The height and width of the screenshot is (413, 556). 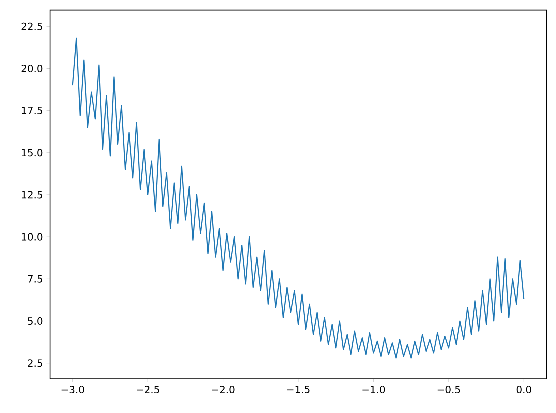 I want to click on x-tick-label: −2.5, so click(x=148, y=390).